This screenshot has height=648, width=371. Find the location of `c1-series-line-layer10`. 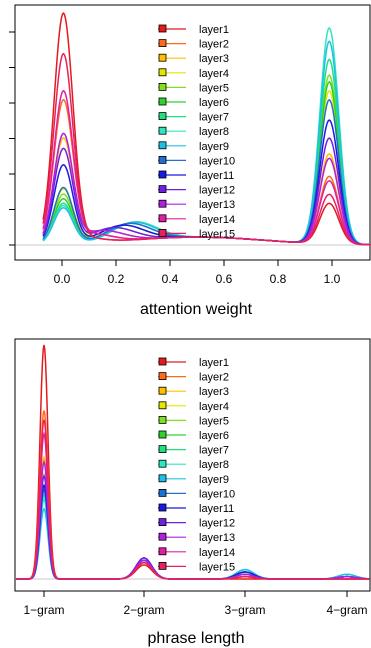

c1-series-line-layer10 is located at coordinates (193, 534).